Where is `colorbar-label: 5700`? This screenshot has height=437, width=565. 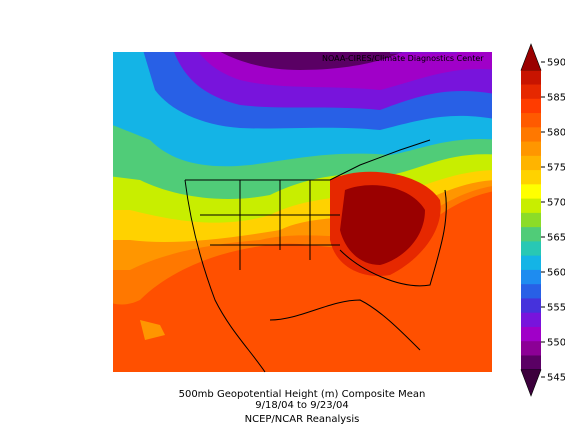 colorbar-label: 5700 is located at coordinates (556, 203).